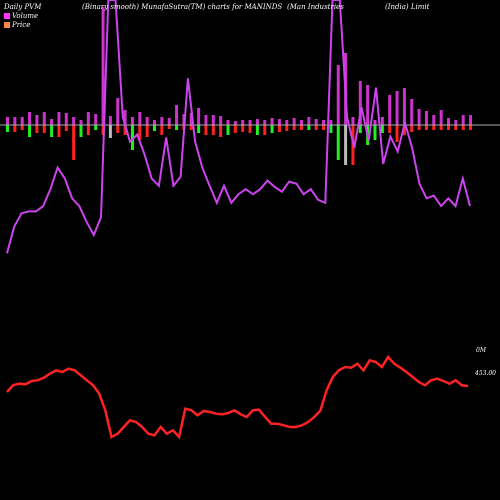 The height and width of the screenshot is (500, 500). I want to click on legend-volume-swatch, so click(7, 16).